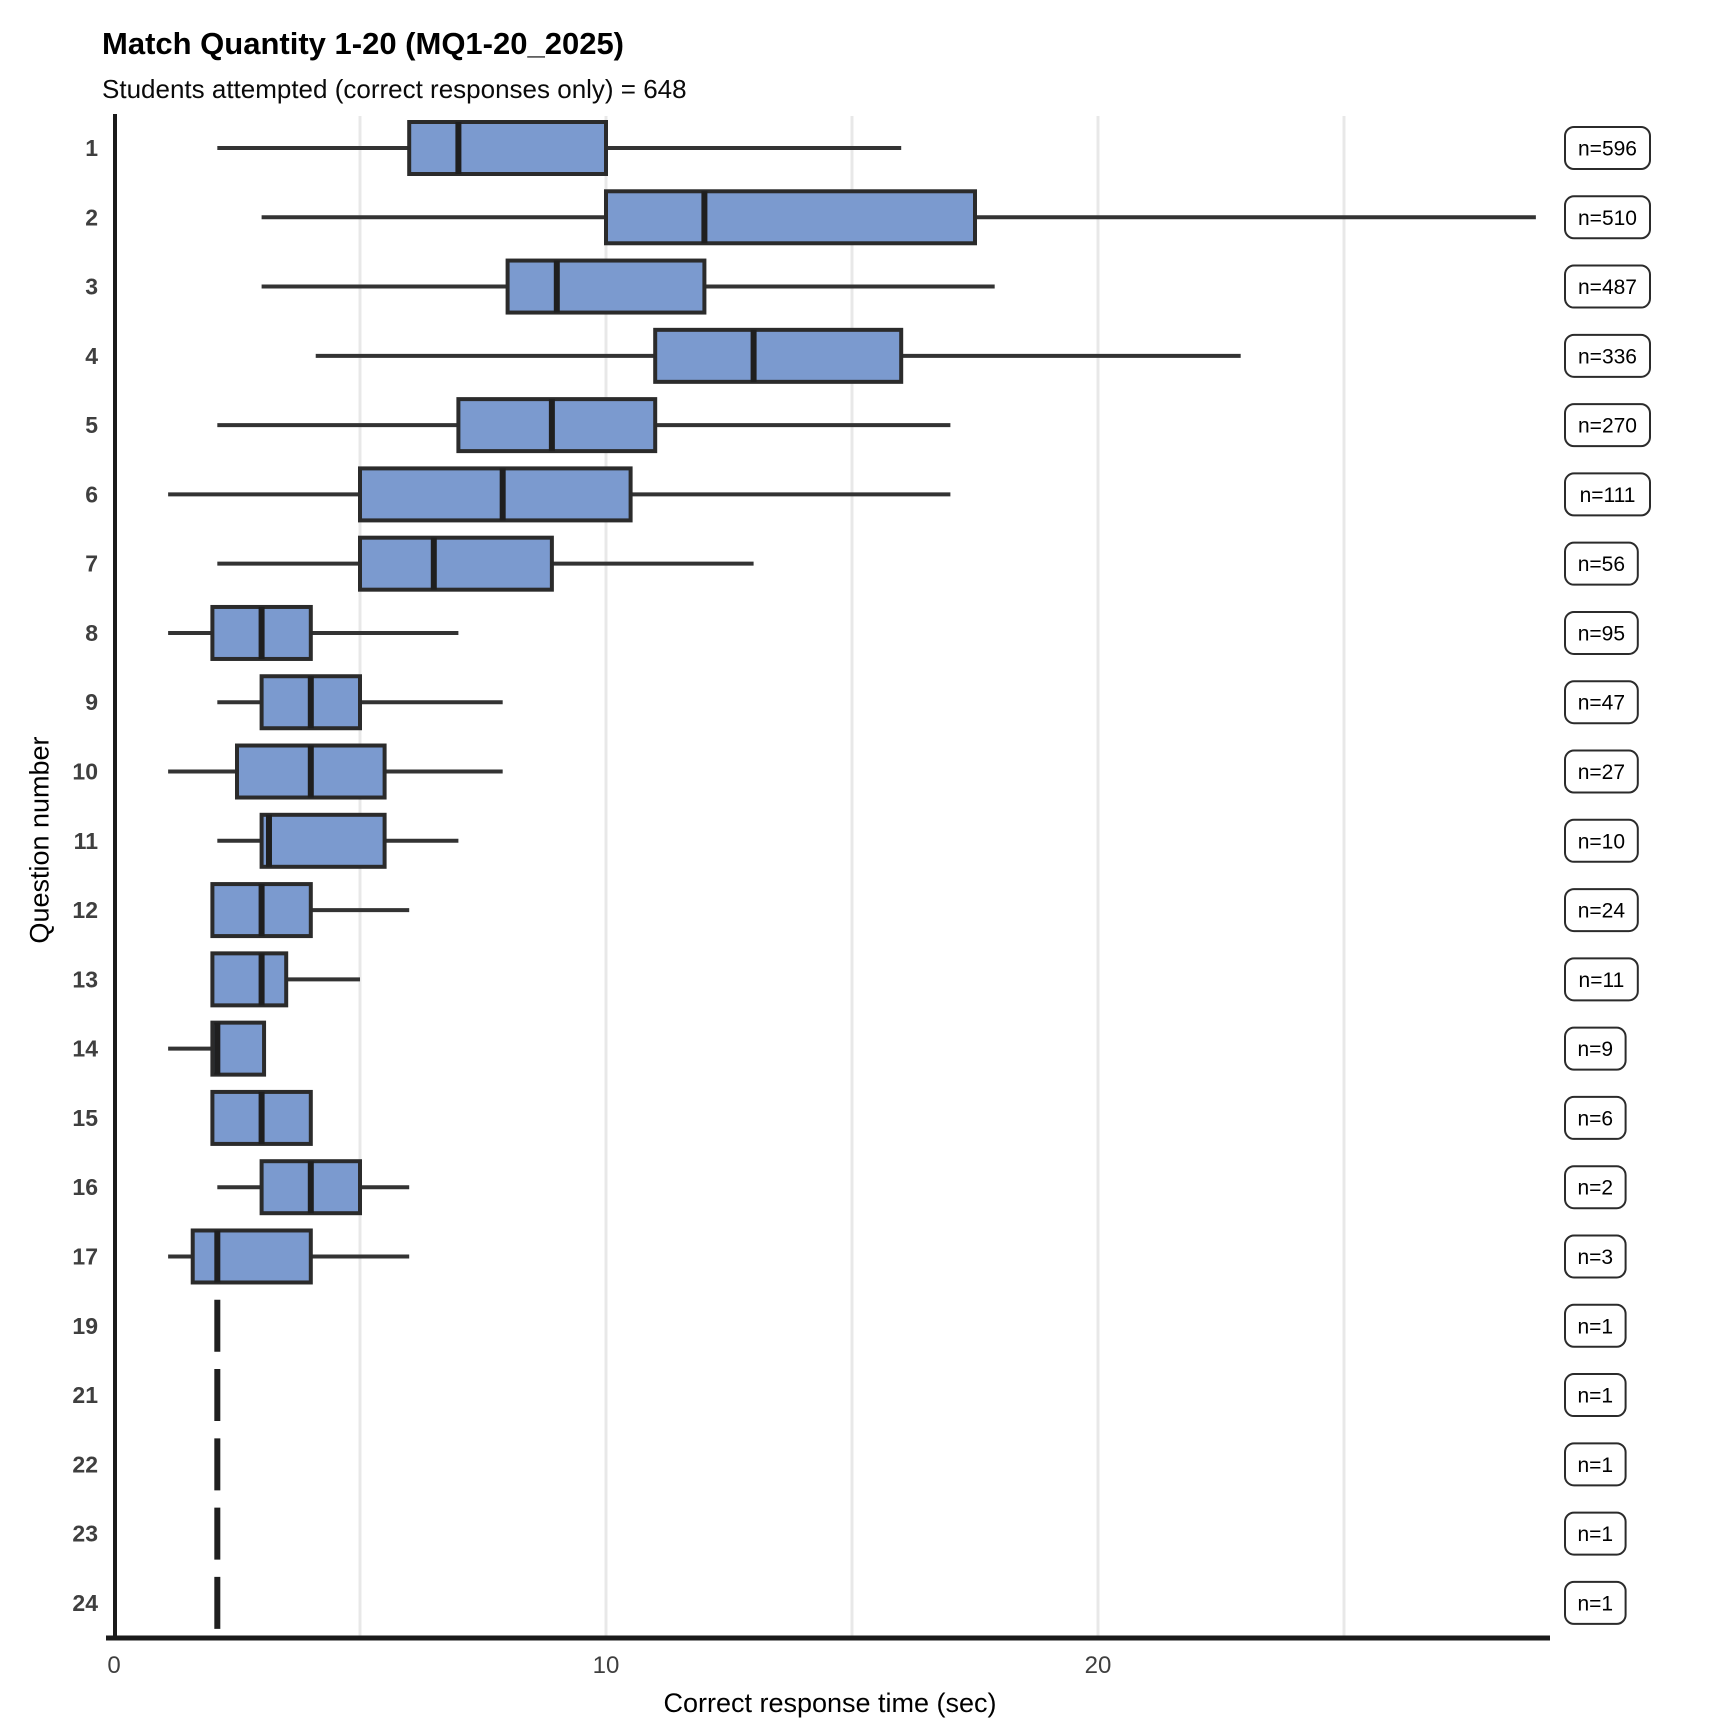 This screenshot has height=1728, width=1728. Describe the element at coordinates (91, 494) in the screenshot. I see `y-tick-label: 6` at that location.